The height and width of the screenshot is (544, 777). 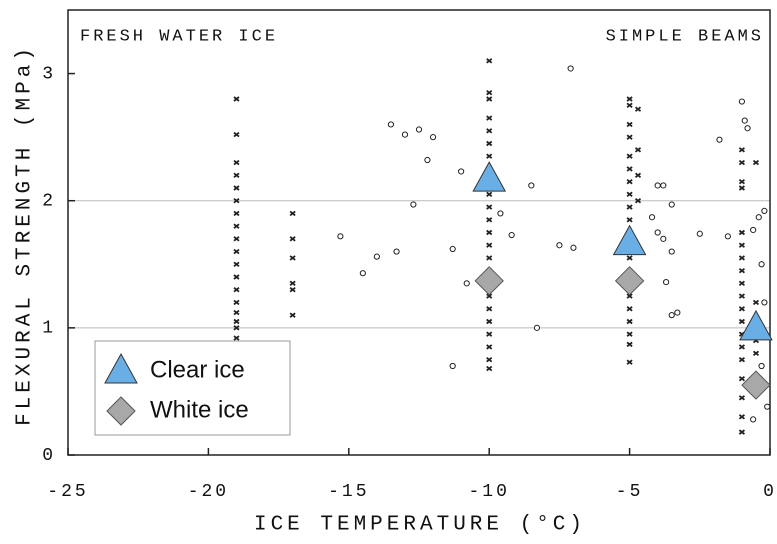 I want to click on x-tick-label: -25, so click(x=67, y=492).